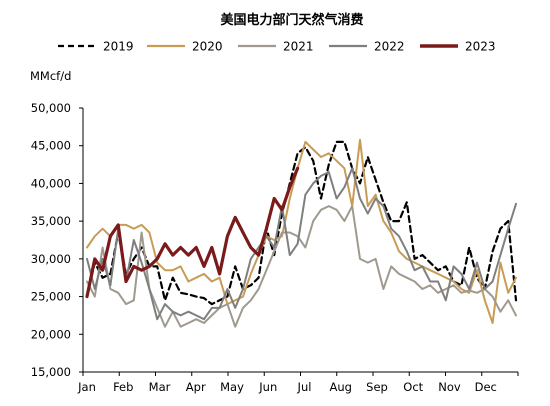 This screenshot has height=406, width=550. What do you see at coordinates (291, 20) in the screenshot?
I see `chart-title: 美国电力部门天然气消费` at bounding box center [291, 20].